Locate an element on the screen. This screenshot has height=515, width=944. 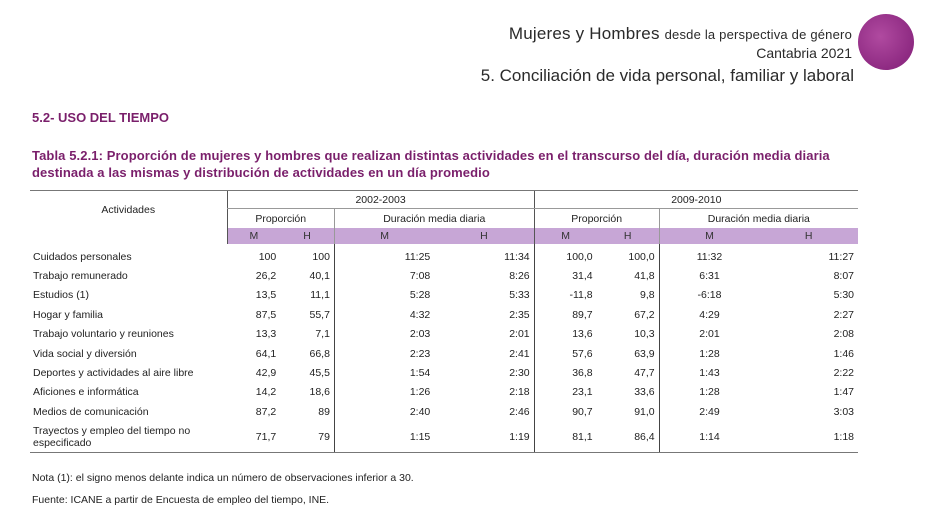
proportion-cell: 10,3 is located at coordinates (628, 334).